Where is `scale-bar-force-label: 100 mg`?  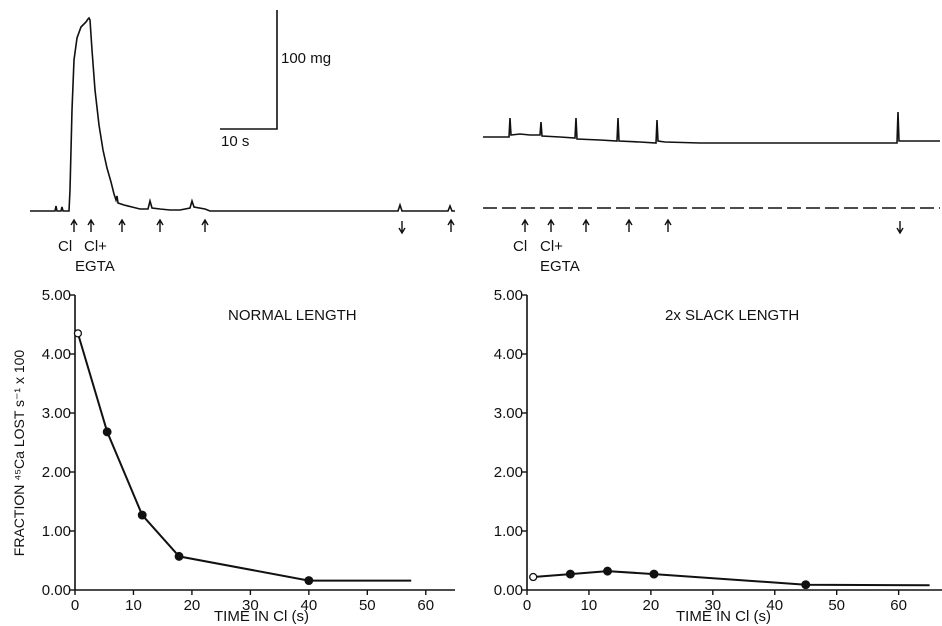 scale-bar-force-label: 100 mg is located at coordinates (306, 58).